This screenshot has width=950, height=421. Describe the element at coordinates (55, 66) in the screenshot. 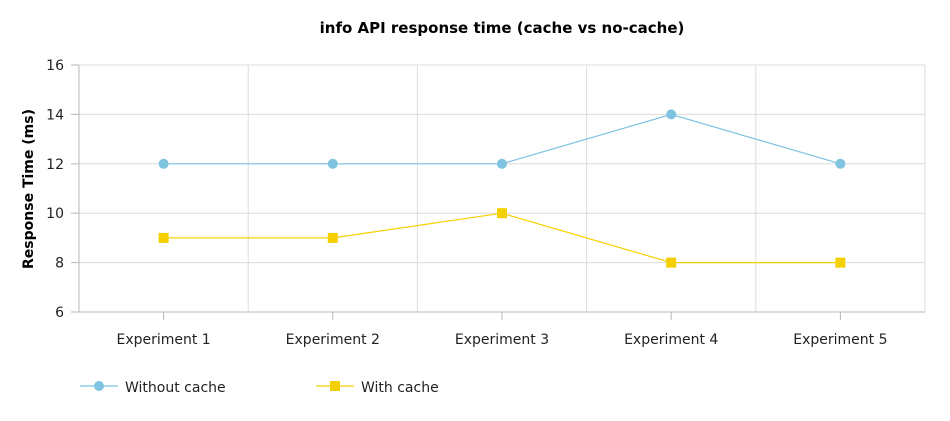

I see `y-tick-label: 16` at that location.